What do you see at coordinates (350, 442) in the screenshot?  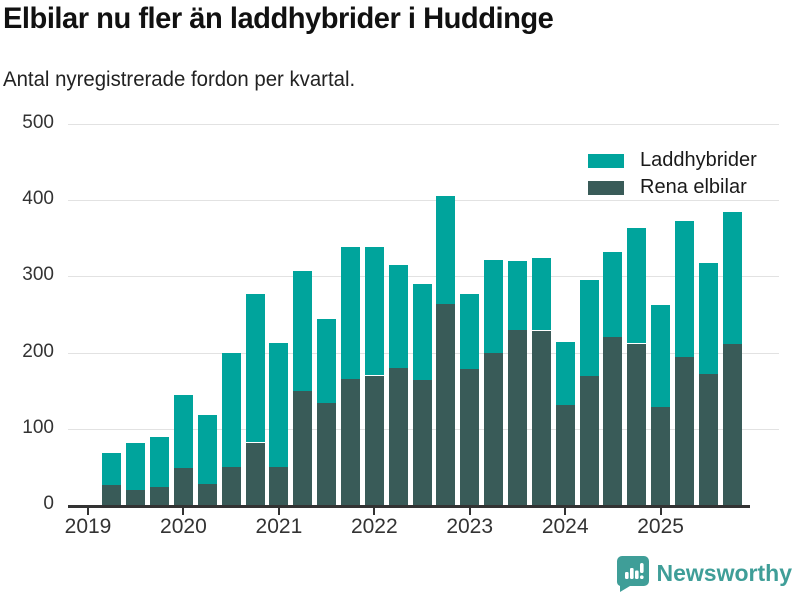 I see `bar-segment-rena-elbilar-2021-Q4` at bounding box center [350, 442].